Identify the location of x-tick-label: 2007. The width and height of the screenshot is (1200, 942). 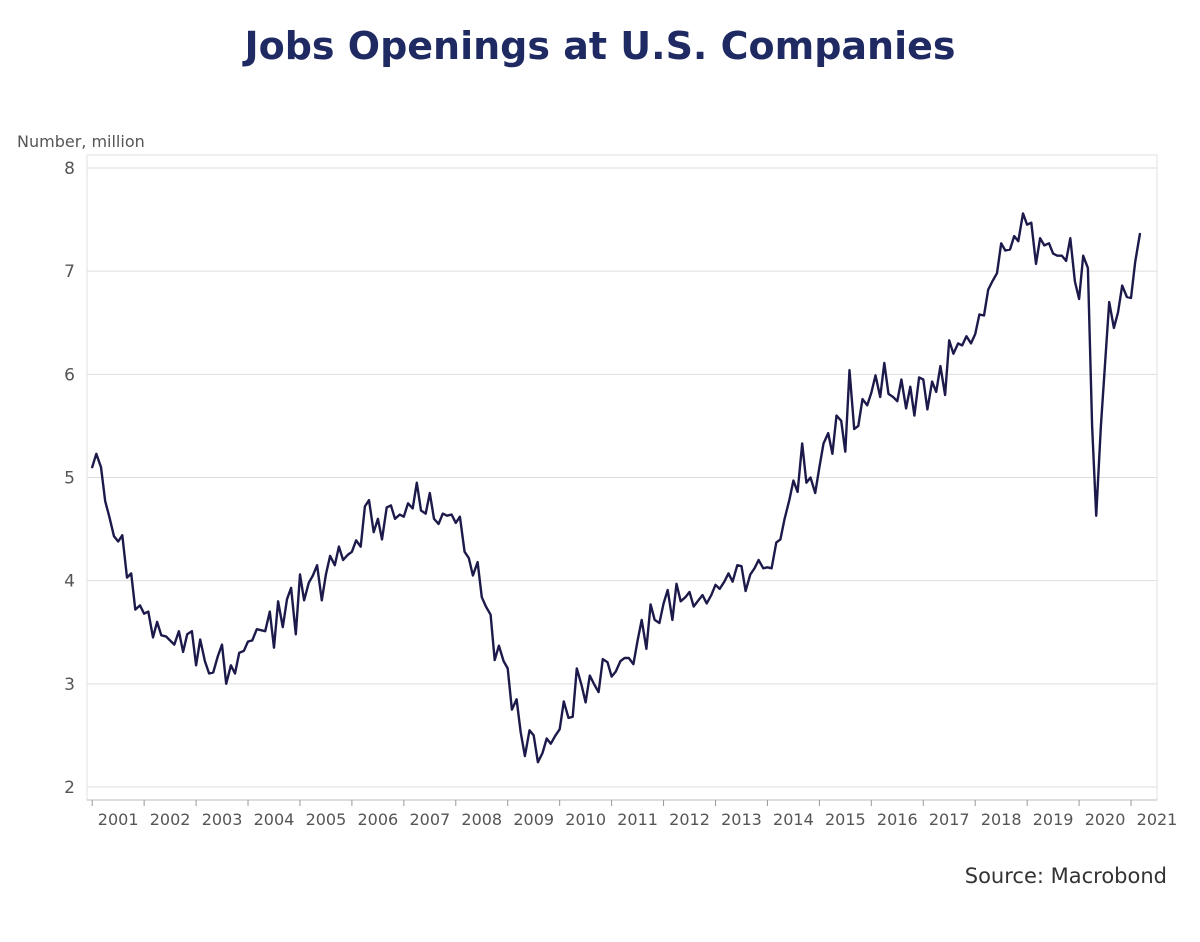
(429, 819).